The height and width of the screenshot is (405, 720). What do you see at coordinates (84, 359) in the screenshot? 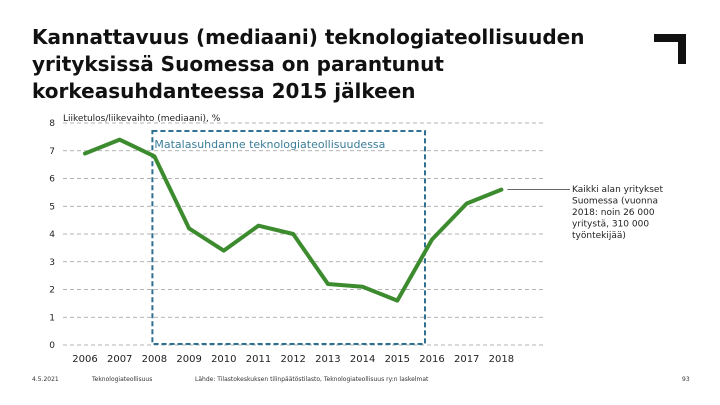
I see `x-tick-label: 2006` at bounding box center [84, 359].